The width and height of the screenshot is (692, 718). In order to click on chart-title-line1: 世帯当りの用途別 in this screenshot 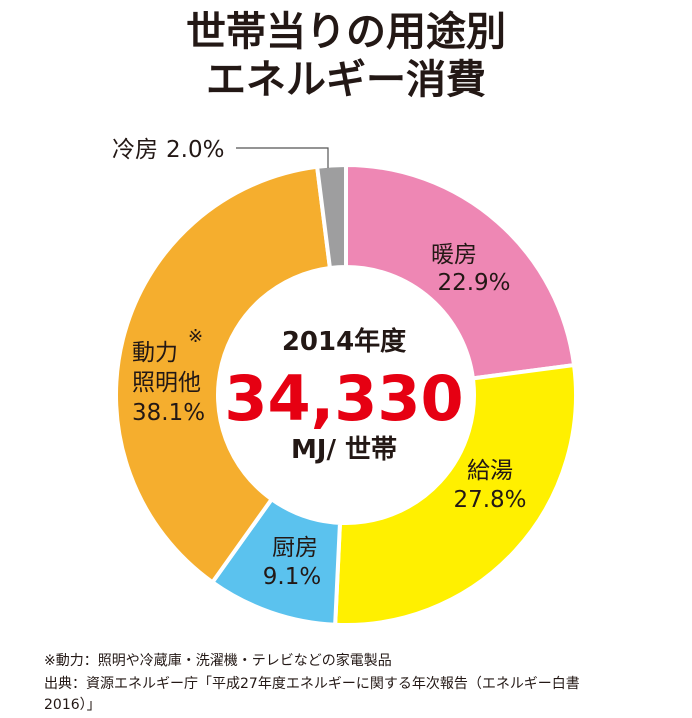, I will do `click(346, 32)`.